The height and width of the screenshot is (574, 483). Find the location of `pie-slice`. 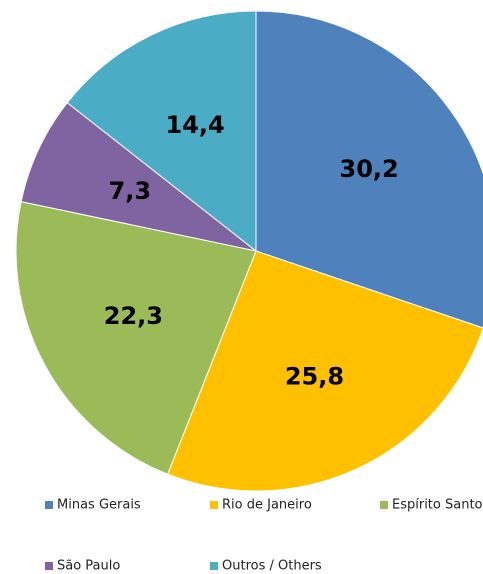

pie-slice is located at coordinates (138, 177).